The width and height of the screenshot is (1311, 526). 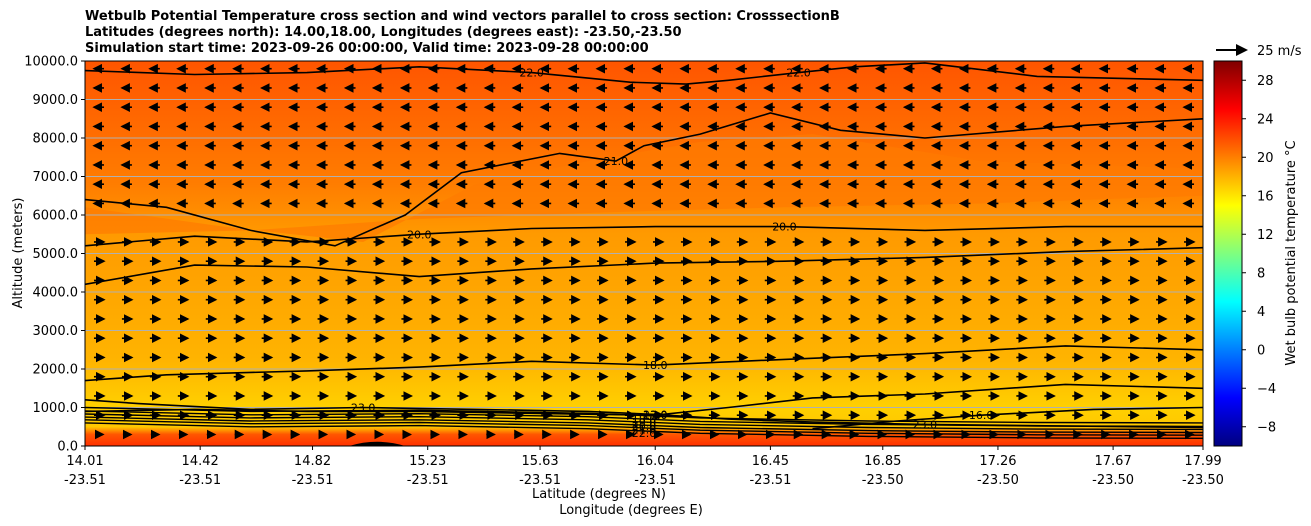 What do you see at coordinates (56, 216) in the screenshot?
I see `y-tick-label: 6000.0` at bounding box center [56, 216].